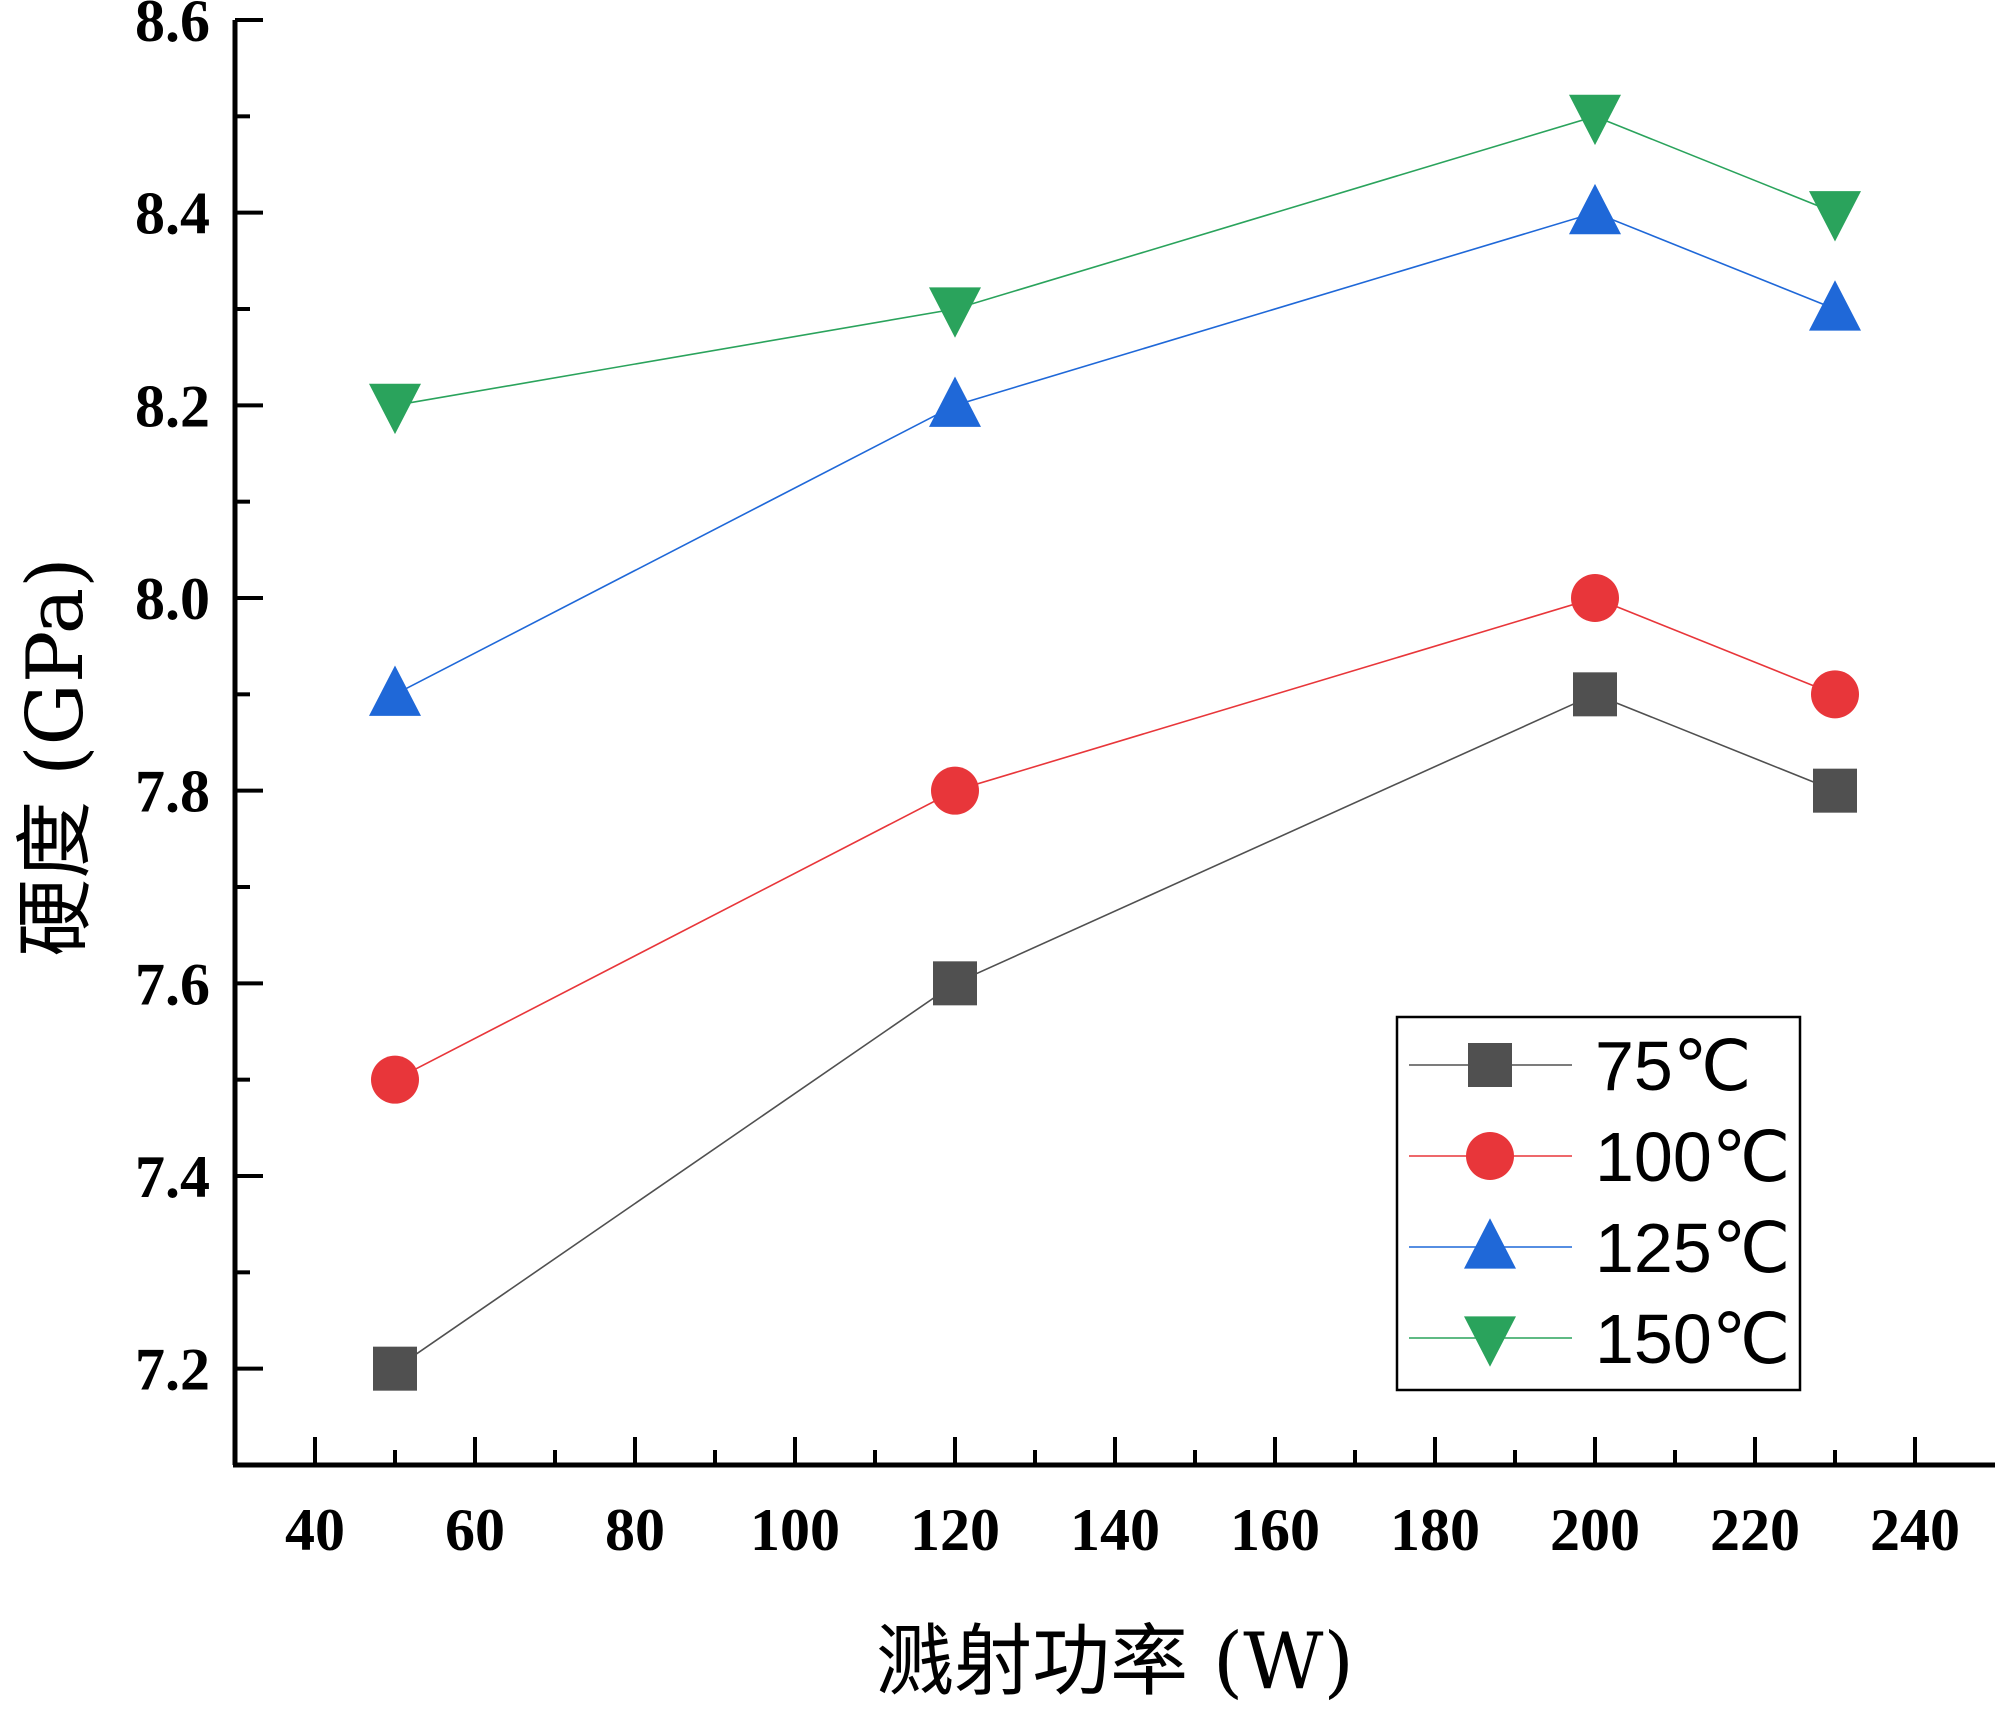 The image size is (2000, 1711). Describe the element at coordinates (1692, 1339) in the screenshot. I see `legend-label: 150℃` at that location.